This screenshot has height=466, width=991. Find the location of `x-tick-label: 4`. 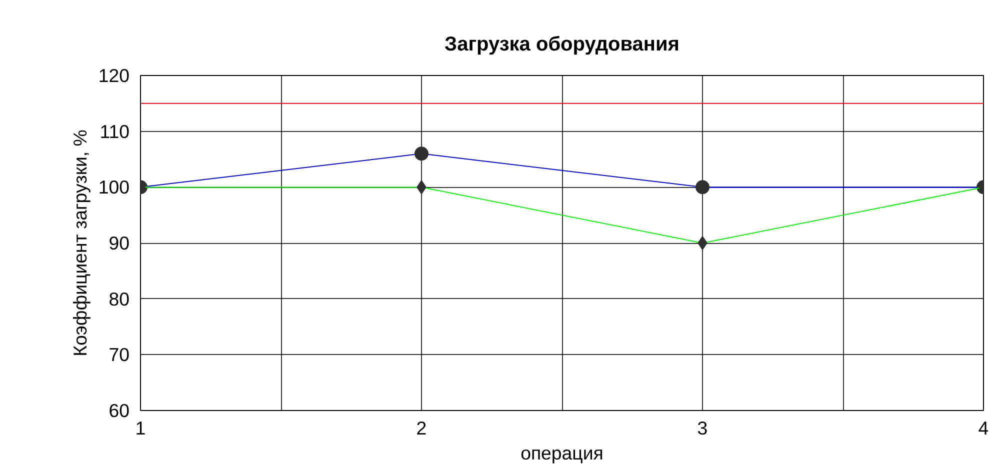

x-tick-label: 4 is located at coordinates (983, 428).